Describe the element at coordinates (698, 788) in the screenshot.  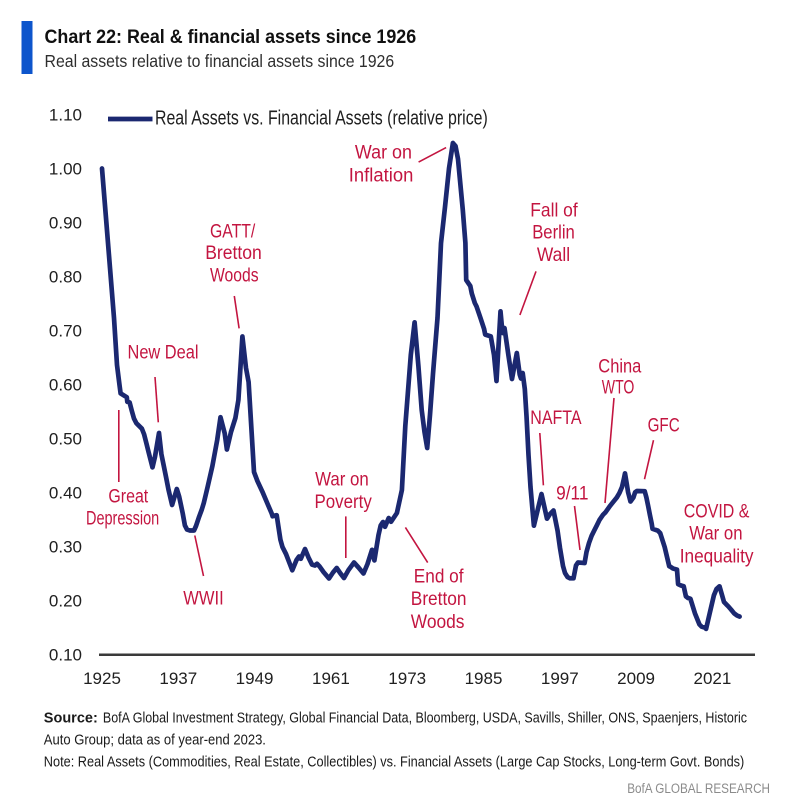
I see `svg-text: BofA GLOBAL RESEARCH` at that location.